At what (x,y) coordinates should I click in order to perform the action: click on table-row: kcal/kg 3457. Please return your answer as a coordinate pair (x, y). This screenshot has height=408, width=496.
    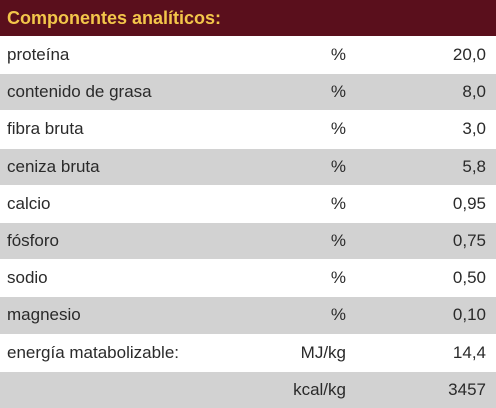
    Looking at the image, I should click on (248, 389).